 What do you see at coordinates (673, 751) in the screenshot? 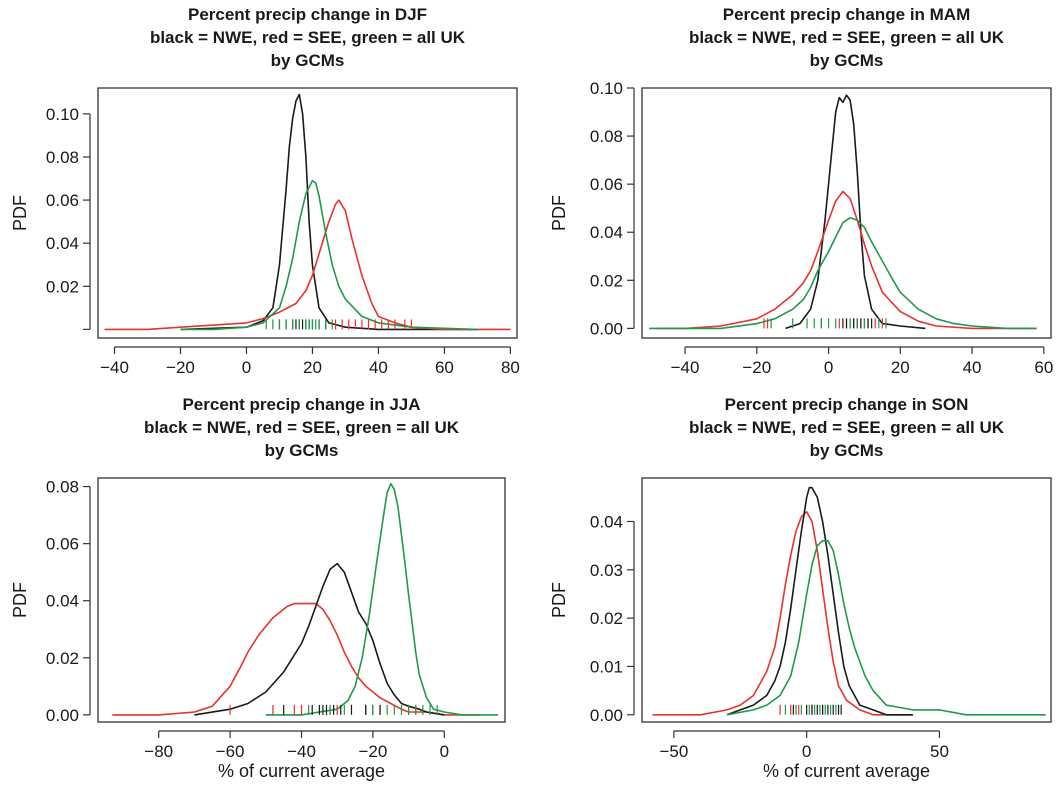
I see `x-tick-label: −50` at bounding box center [673, 751].